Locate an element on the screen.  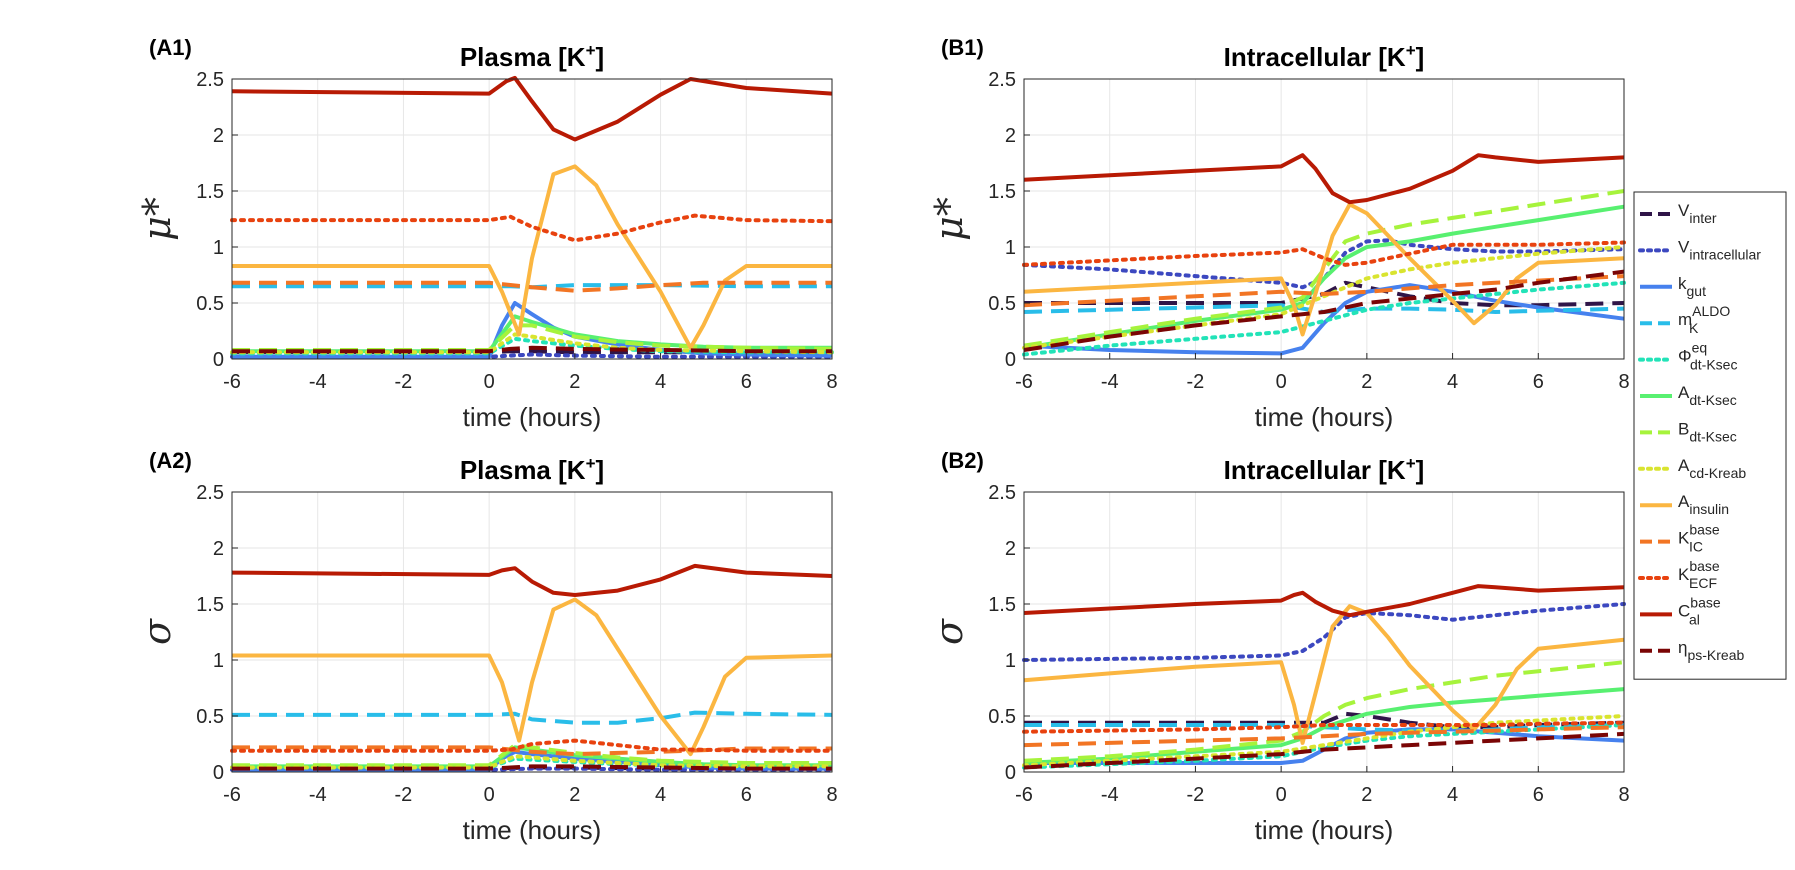
legend-item: Kbase IC is located at coordinates (1680, 538).